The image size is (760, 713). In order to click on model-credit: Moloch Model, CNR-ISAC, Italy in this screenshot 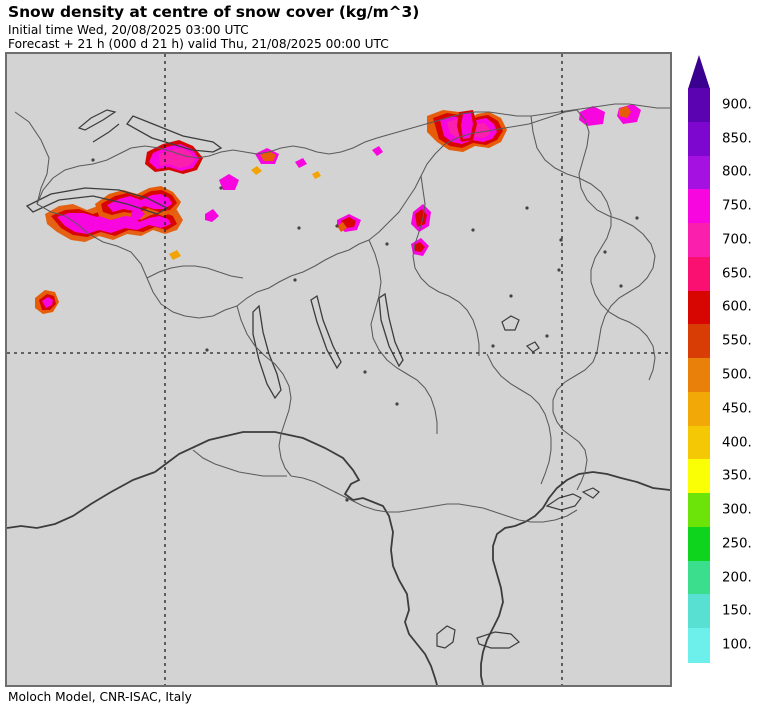, I will do `click(100, 697)`.